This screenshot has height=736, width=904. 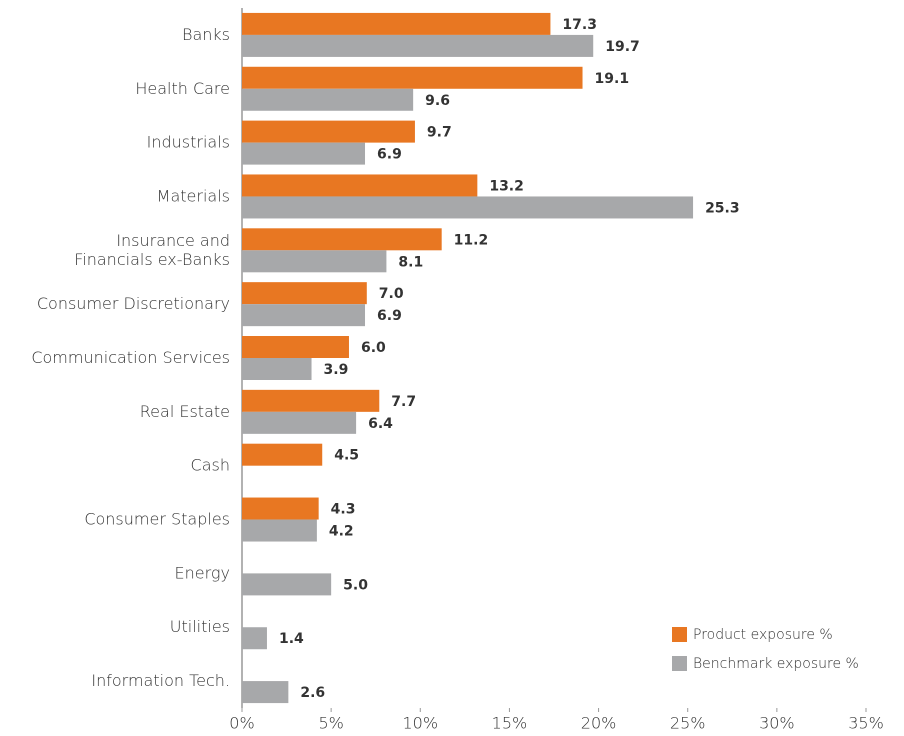 What do you see at coordinates (200, 626) in the screenshot?
I see `category-label: Utilities` at bounding box center [200, 626].